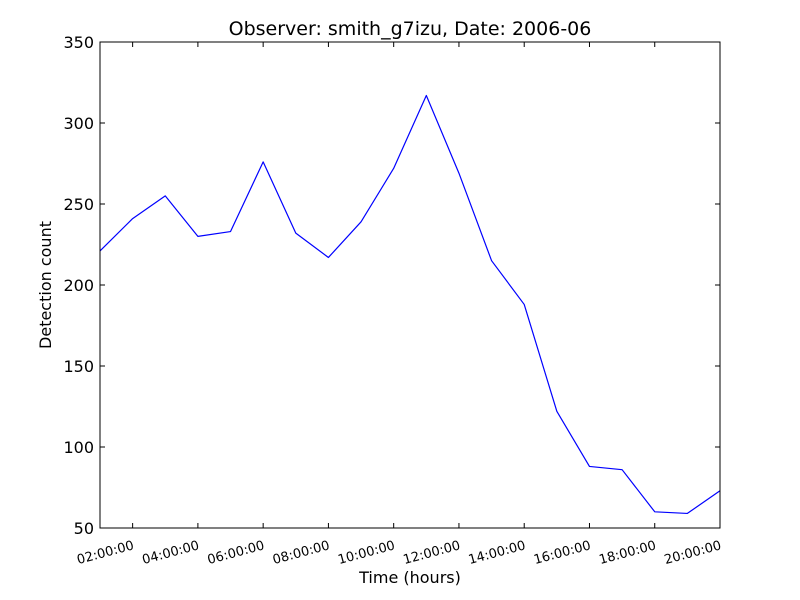 This screenshot has height=600, width=800. I want to click on y-tick-label: 250, so click(78, 204).